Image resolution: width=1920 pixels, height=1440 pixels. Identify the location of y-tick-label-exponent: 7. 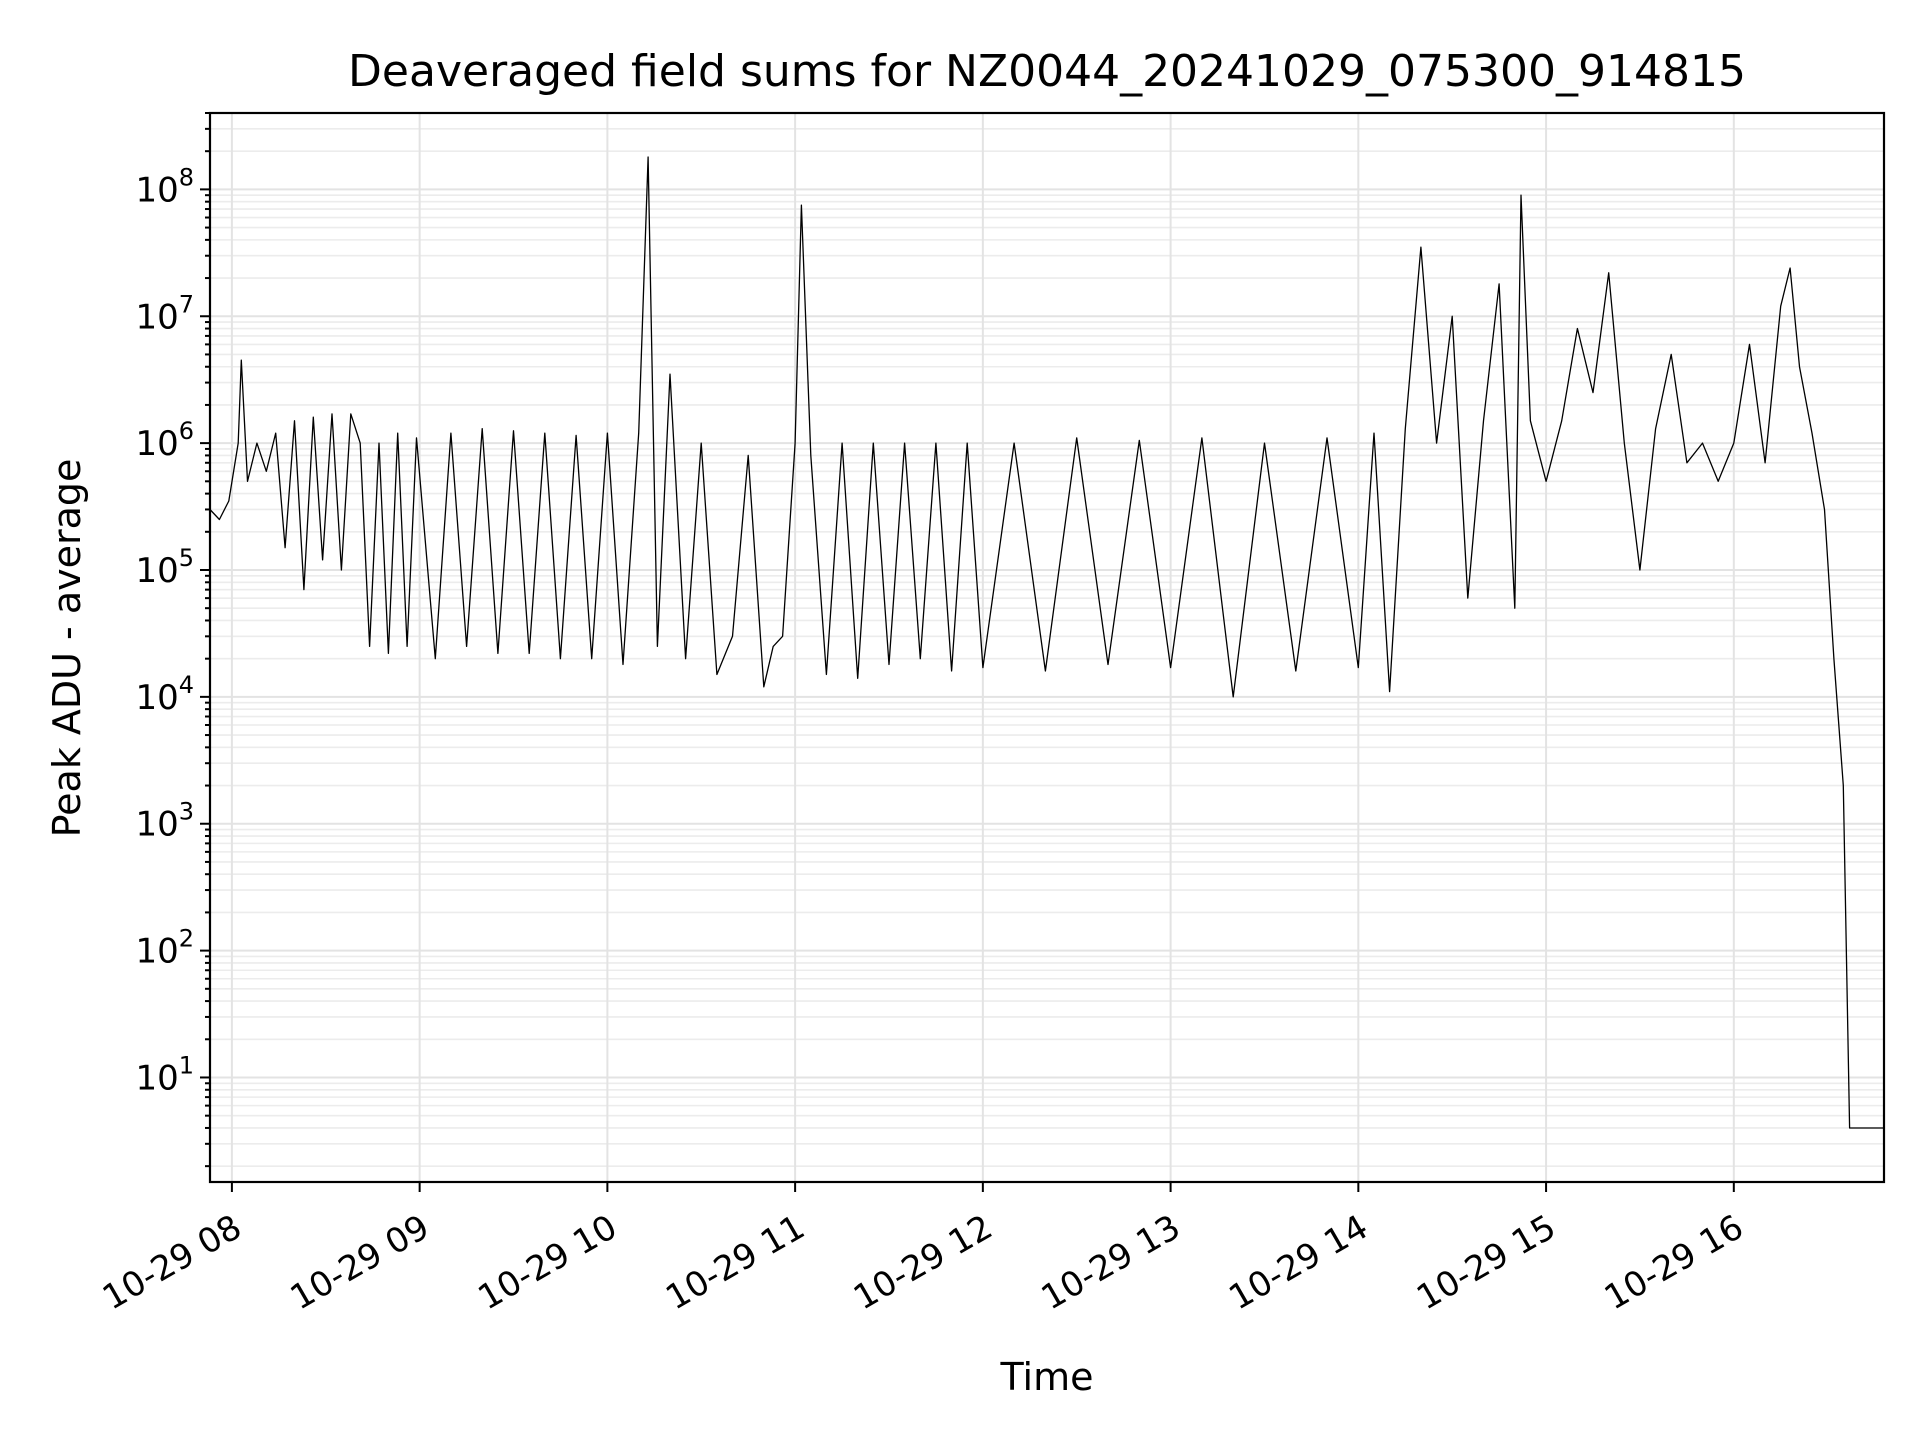
(186, 304).